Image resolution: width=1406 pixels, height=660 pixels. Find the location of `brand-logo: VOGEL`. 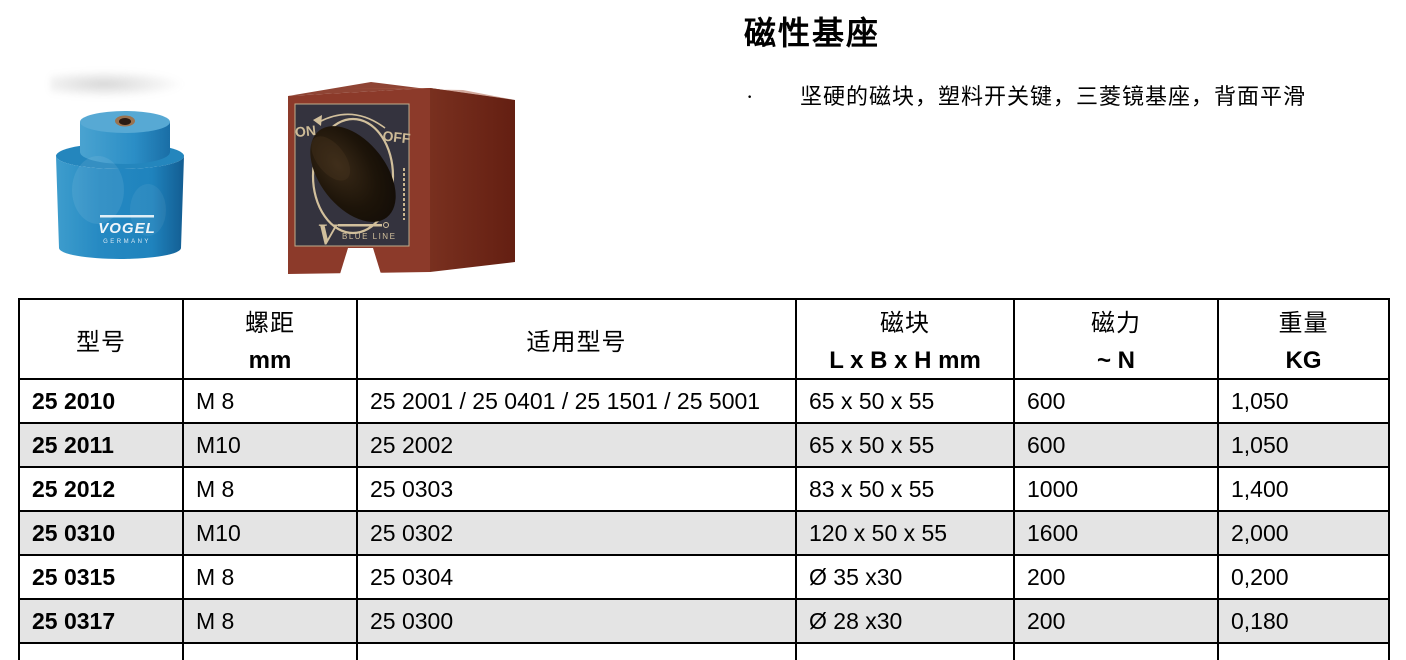

brand-logo: VOGEL is located at coordinates (127, 228).